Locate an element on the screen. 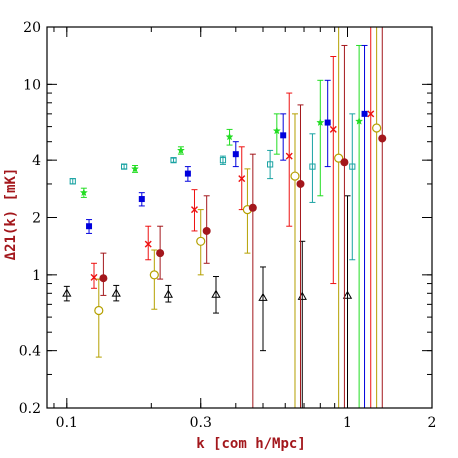  y-tick-label: 0.2 is located at coordinates (30, 409).